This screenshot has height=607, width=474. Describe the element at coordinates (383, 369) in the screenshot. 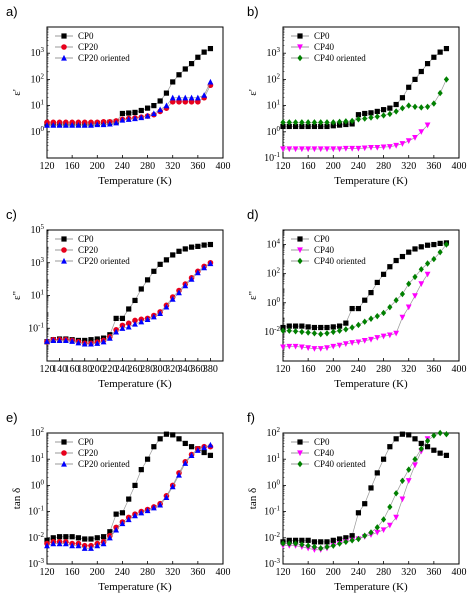

I see `x-tick-label: 280` at that location.